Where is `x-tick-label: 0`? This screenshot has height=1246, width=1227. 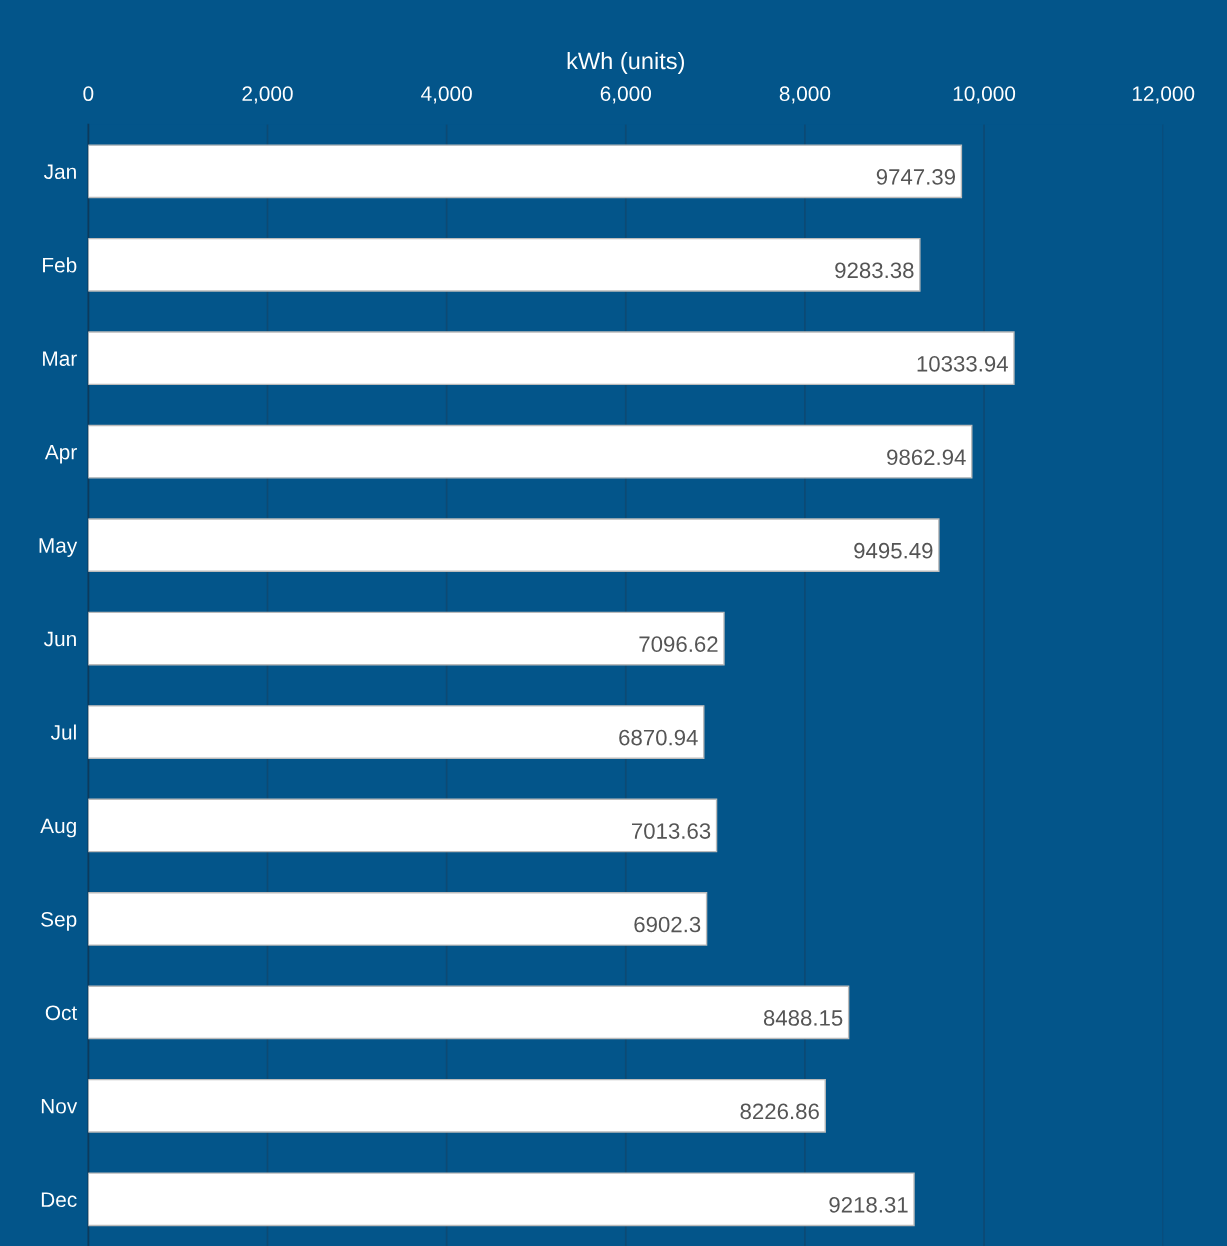 x-tick-label: 0 is located at coordinates (88, 94).